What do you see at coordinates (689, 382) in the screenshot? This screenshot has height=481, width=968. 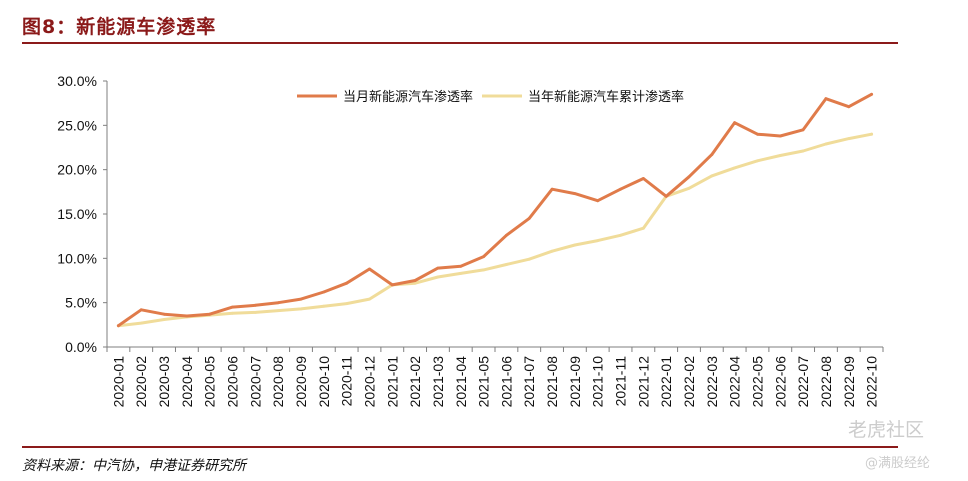 I see `x-tick-label: 2022-02` at bounding box center [689, 382].